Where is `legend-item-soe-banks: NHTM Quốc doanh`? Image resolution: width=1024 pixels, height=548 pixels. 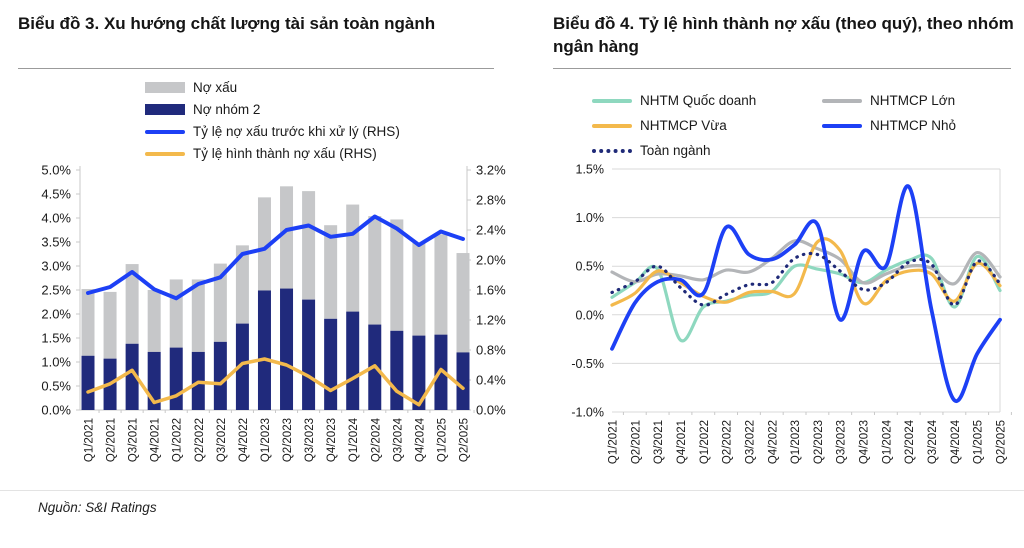 legend-item-soe-banks: NHTM Quốc doanh is located at coordinates (707, 100).